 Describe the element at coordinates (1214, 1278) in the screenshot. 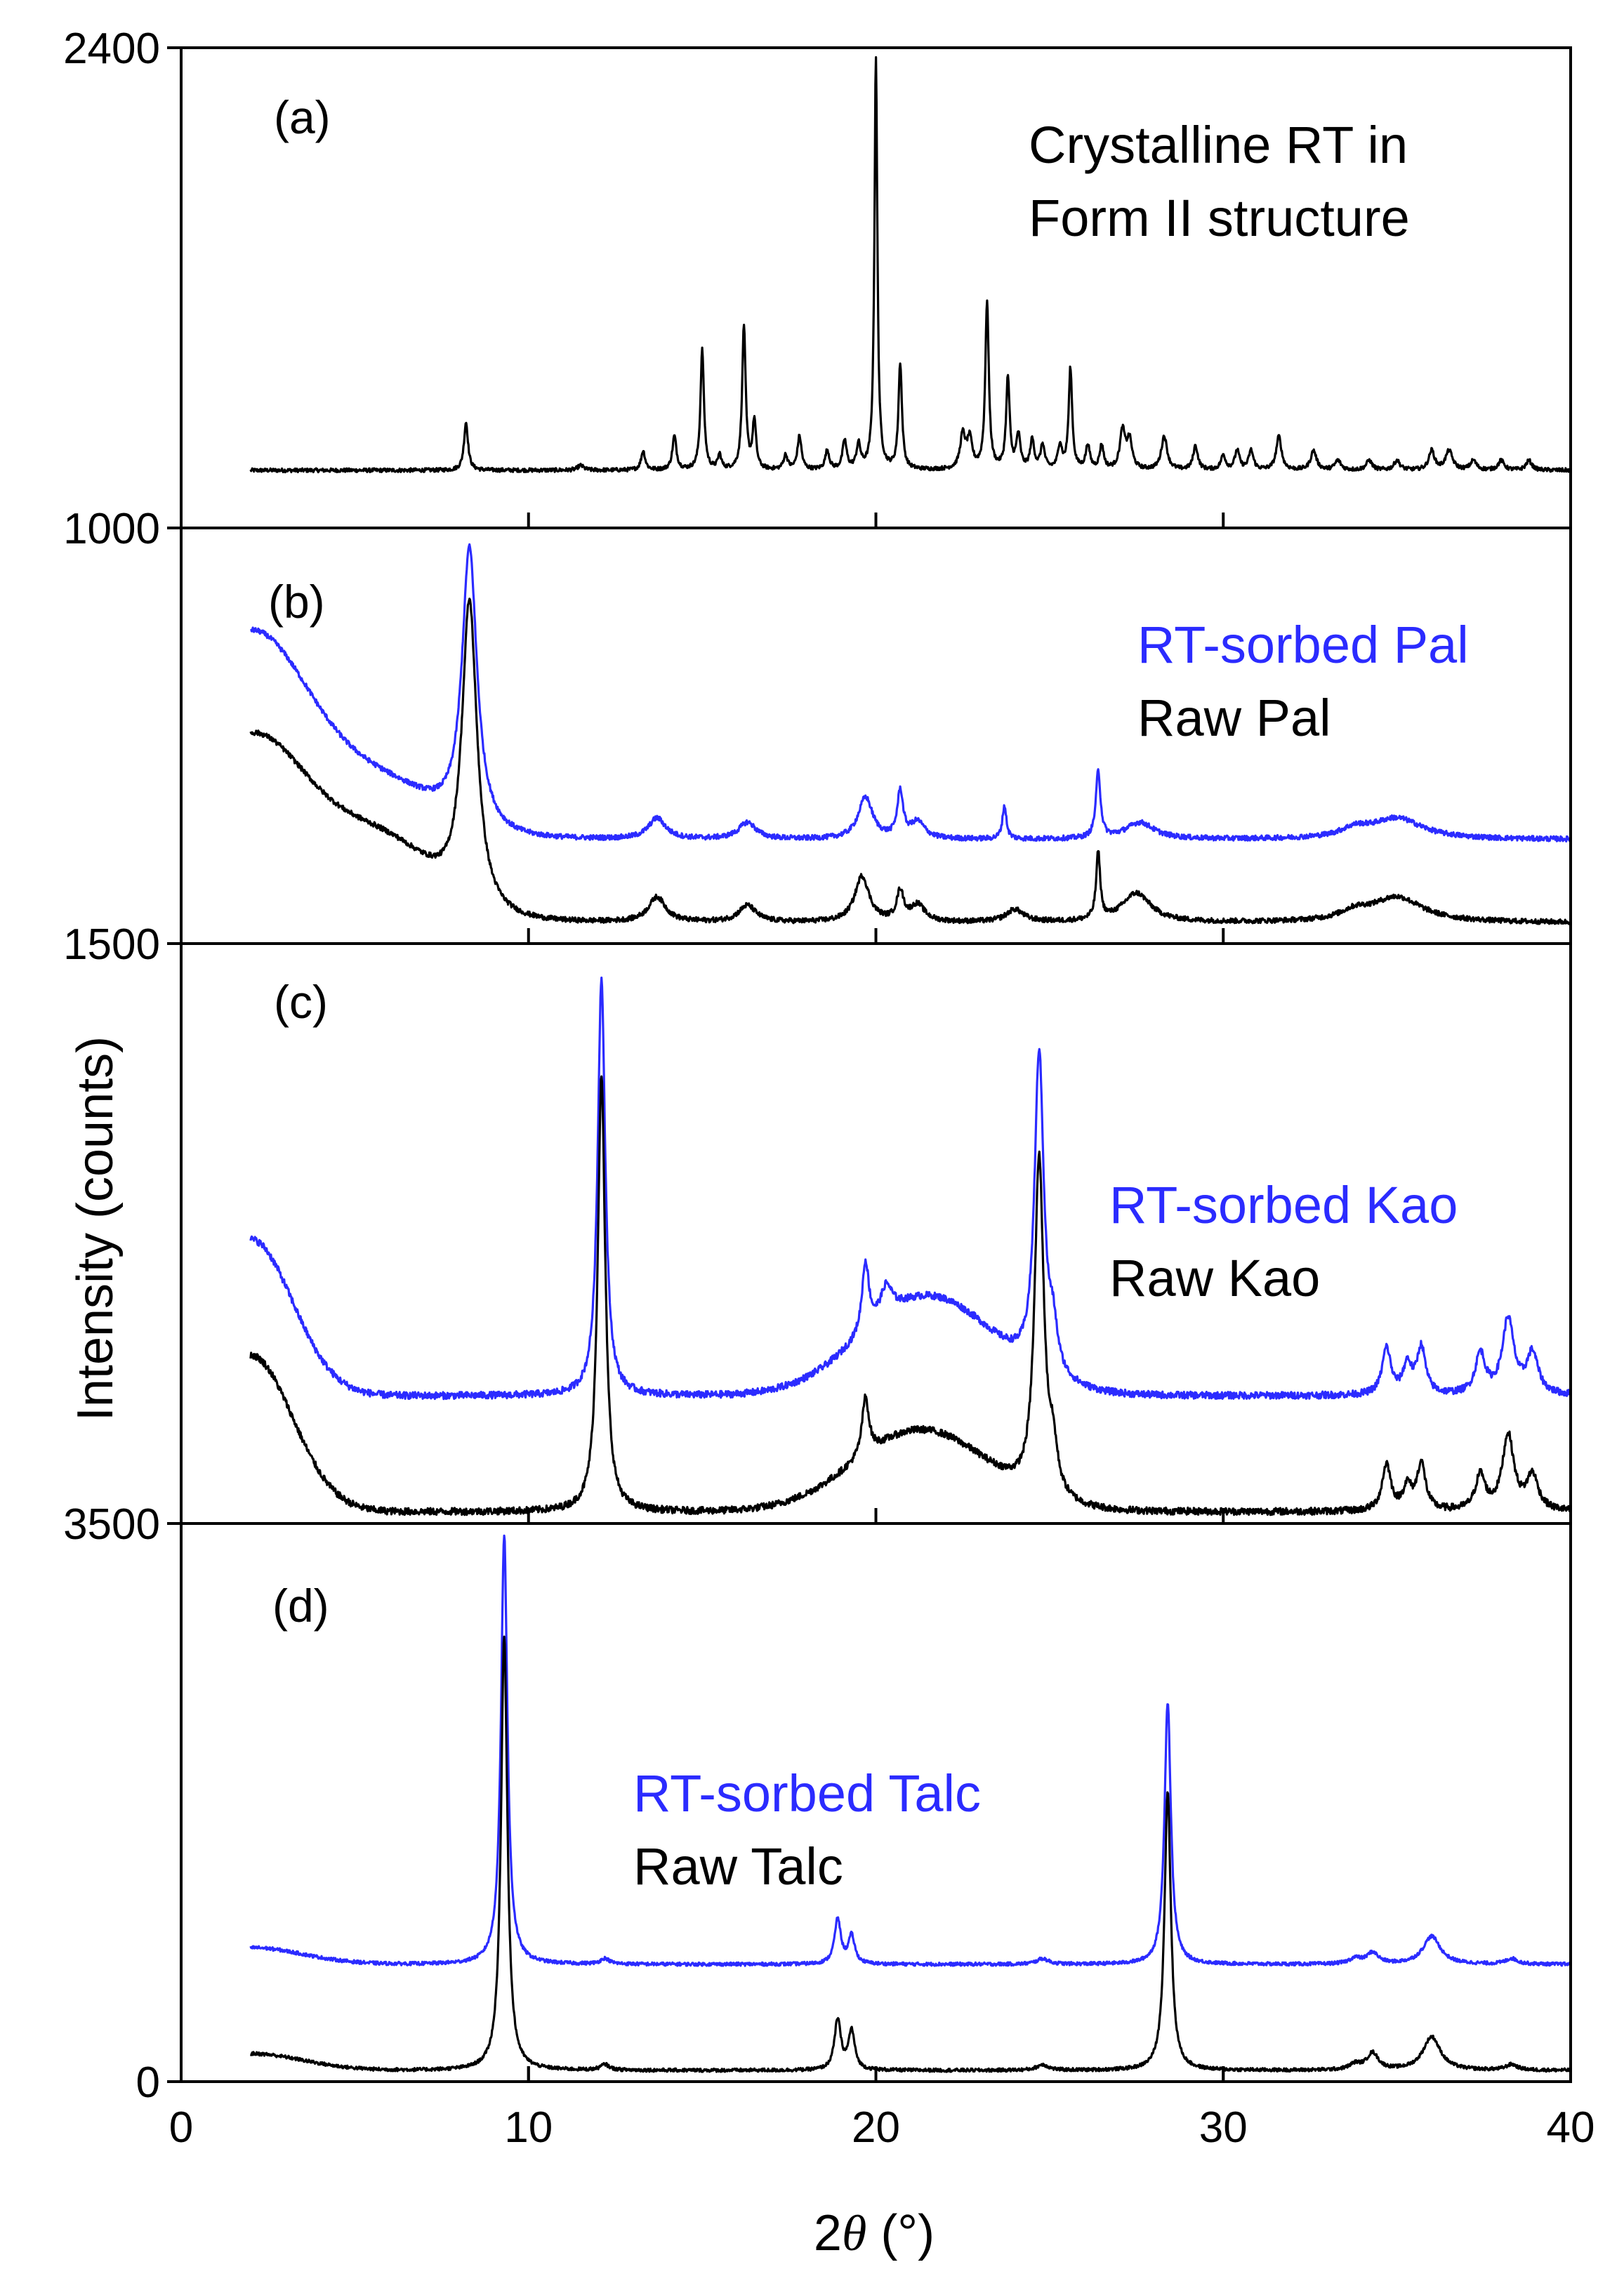

I see `legend-entry-2-1: Raw Kao` at that location.